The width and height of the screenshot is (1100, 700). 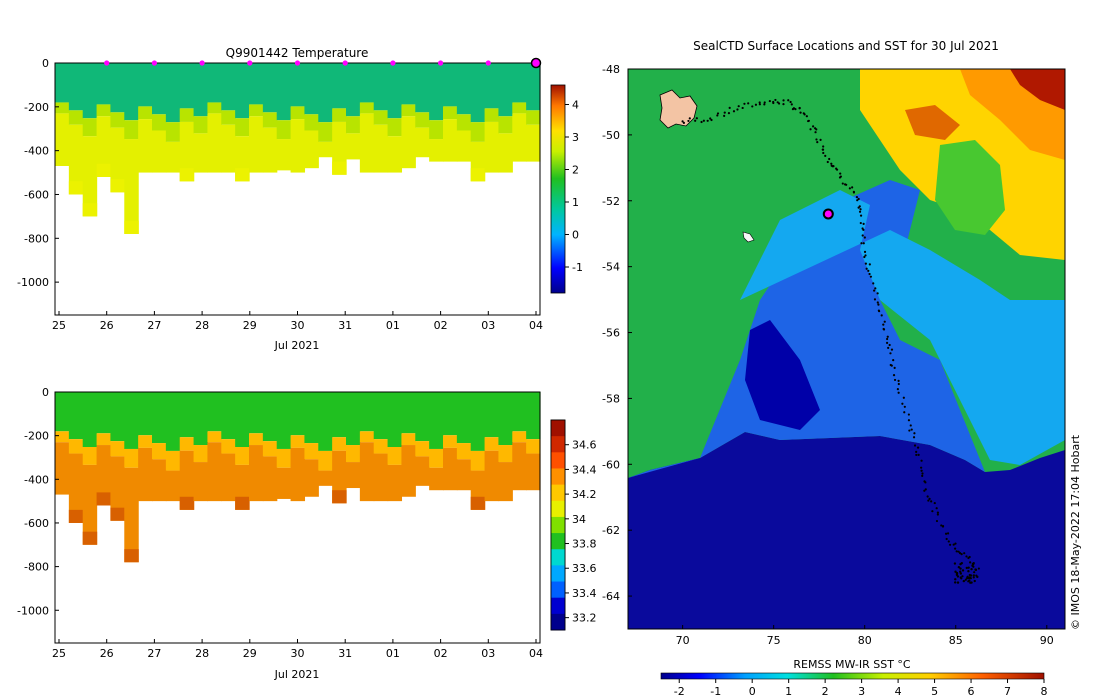 I want to click on latitude-tick-label: -50, so click(x=611, y=135).